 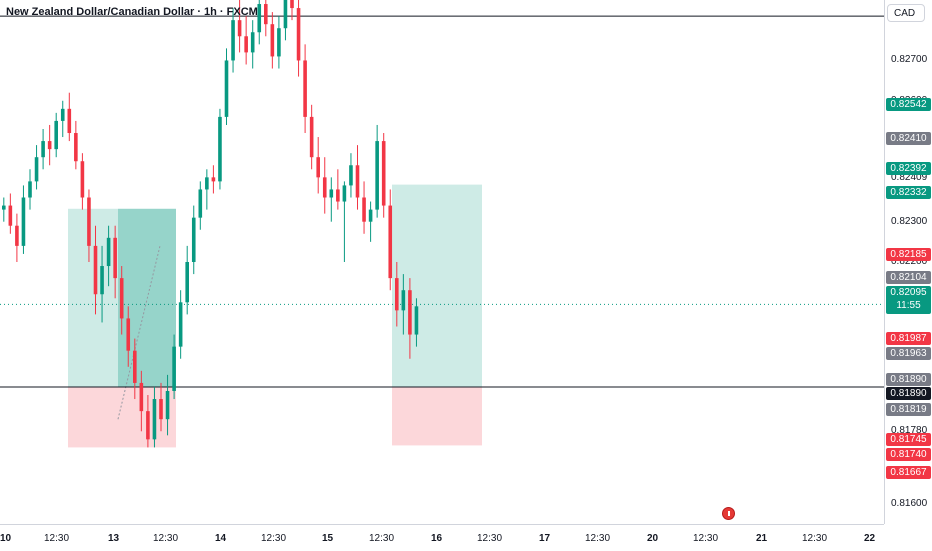 I want to click on price-label: 0.81740, so click(x=908, y=454).